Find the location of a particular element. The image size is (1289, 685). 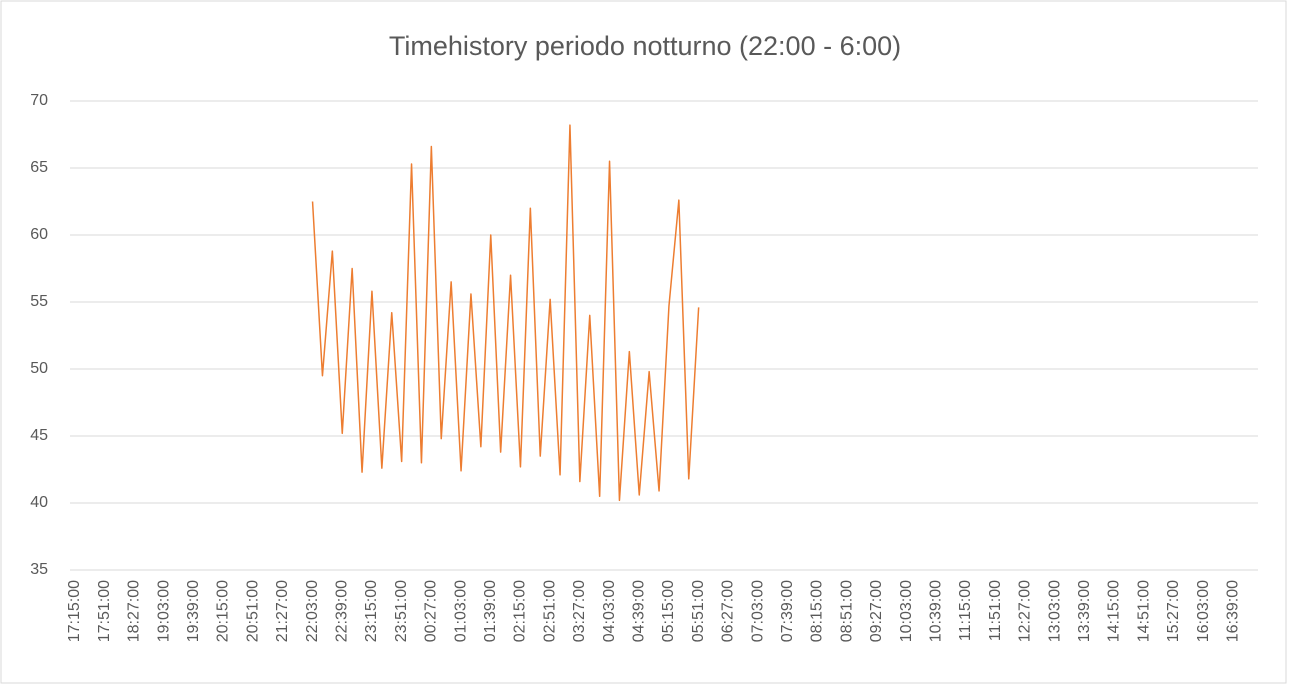

x-tick-label: 01:03:00 is located at coordinates (460, 611).